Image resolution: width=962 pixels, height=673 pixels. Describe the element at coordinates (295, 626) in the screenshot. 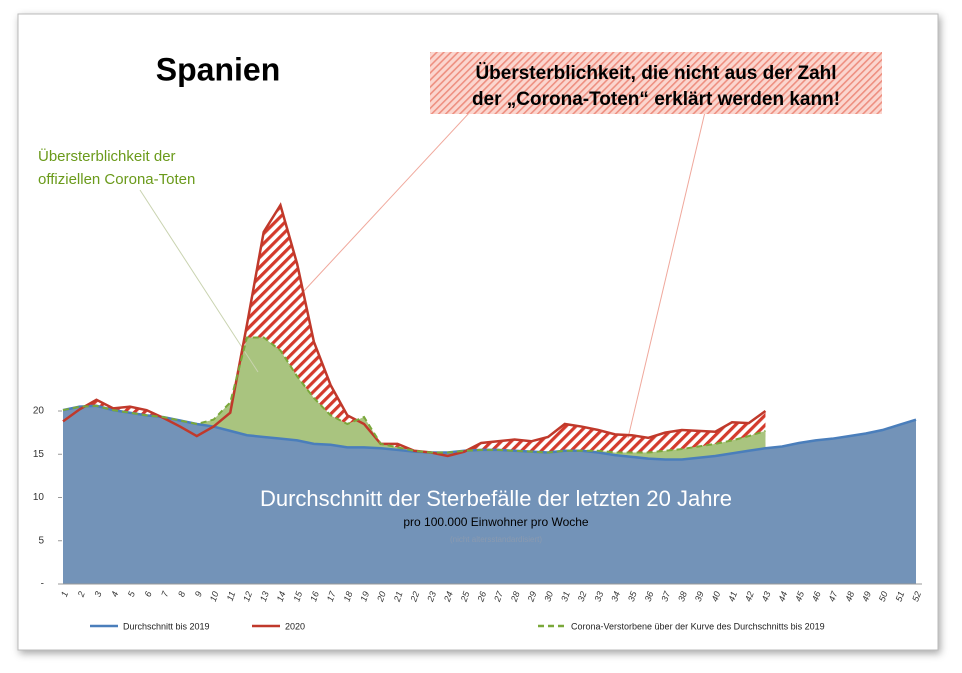

I see `legend-label: 2020` at that location.